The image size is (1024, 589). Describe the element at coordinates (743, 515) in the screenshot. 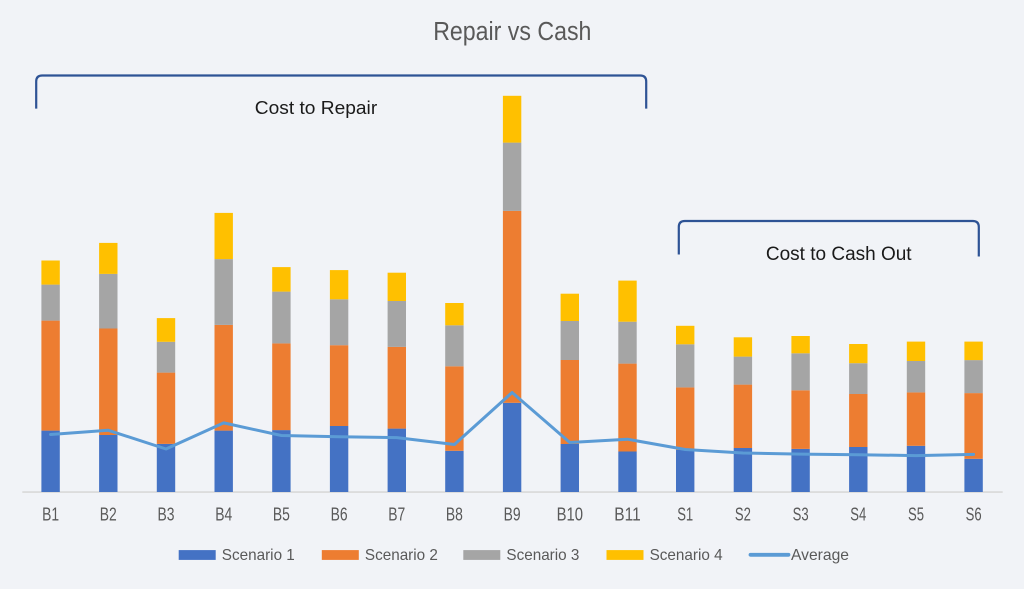

I see `svg-text: S2` at that location.